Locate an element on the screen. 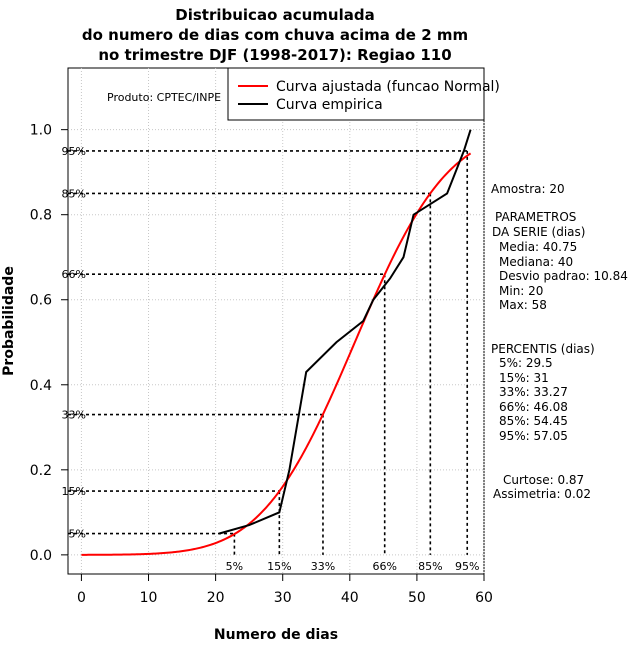 This screenshot has width=640, height=660. stat-p66: 66%: 46.08 is located at coordinates (533, 407).